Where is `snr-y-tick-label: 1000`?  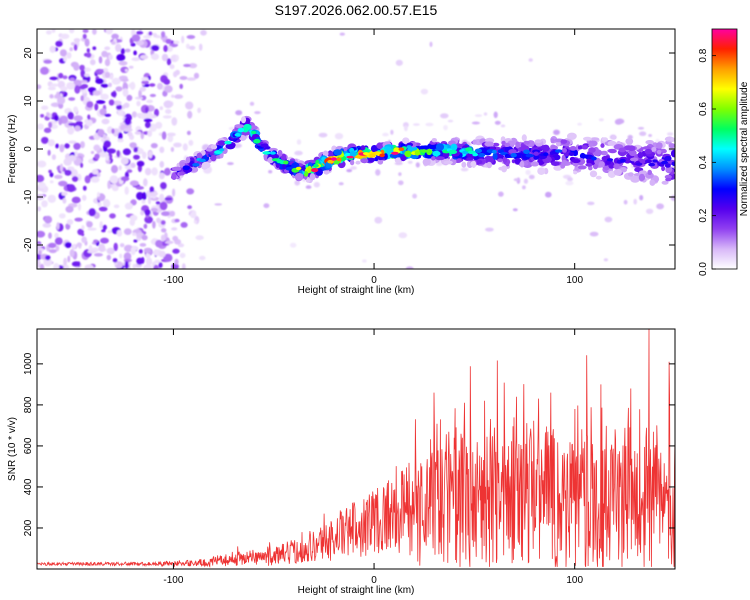 snr-y-tick-label: 1000 is located at coordinates (28, 363).